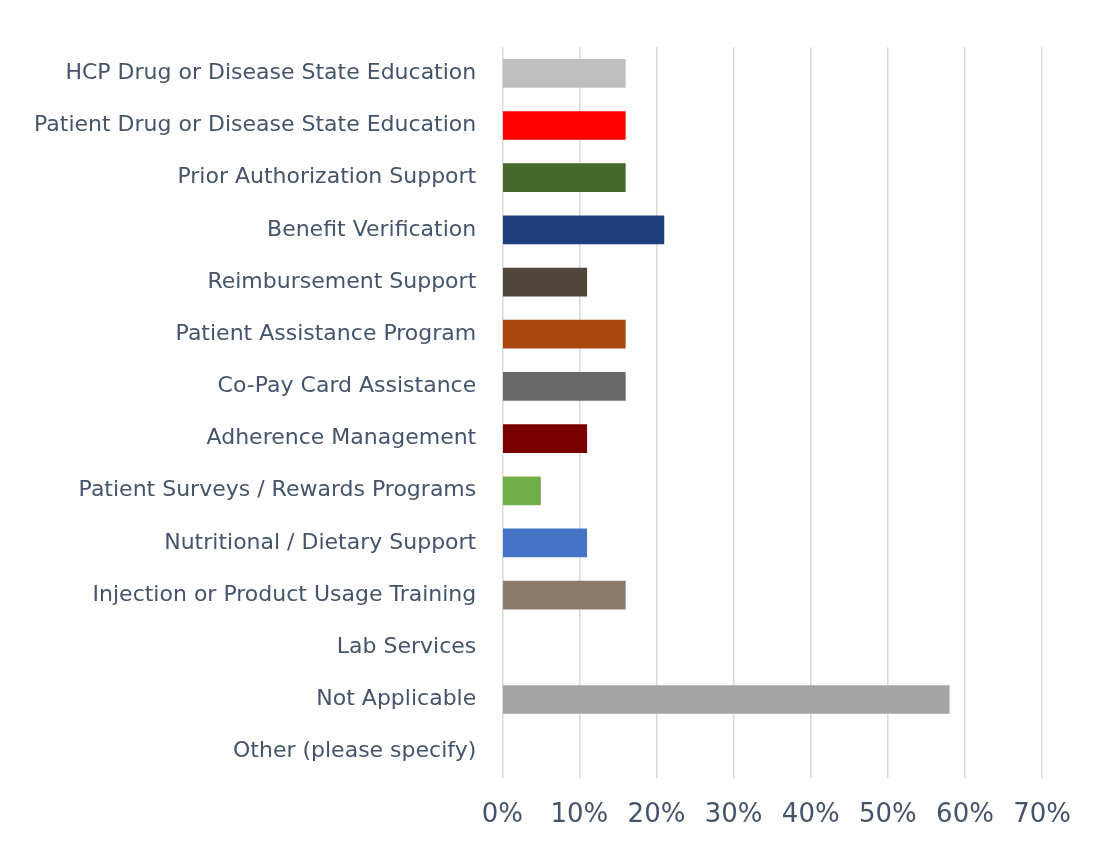 This screenshot has height=866, width=1101. Describe the element at coordinates (396, 698) in the screenshot. I see `y-tick-label: Not Applicable` at that location.